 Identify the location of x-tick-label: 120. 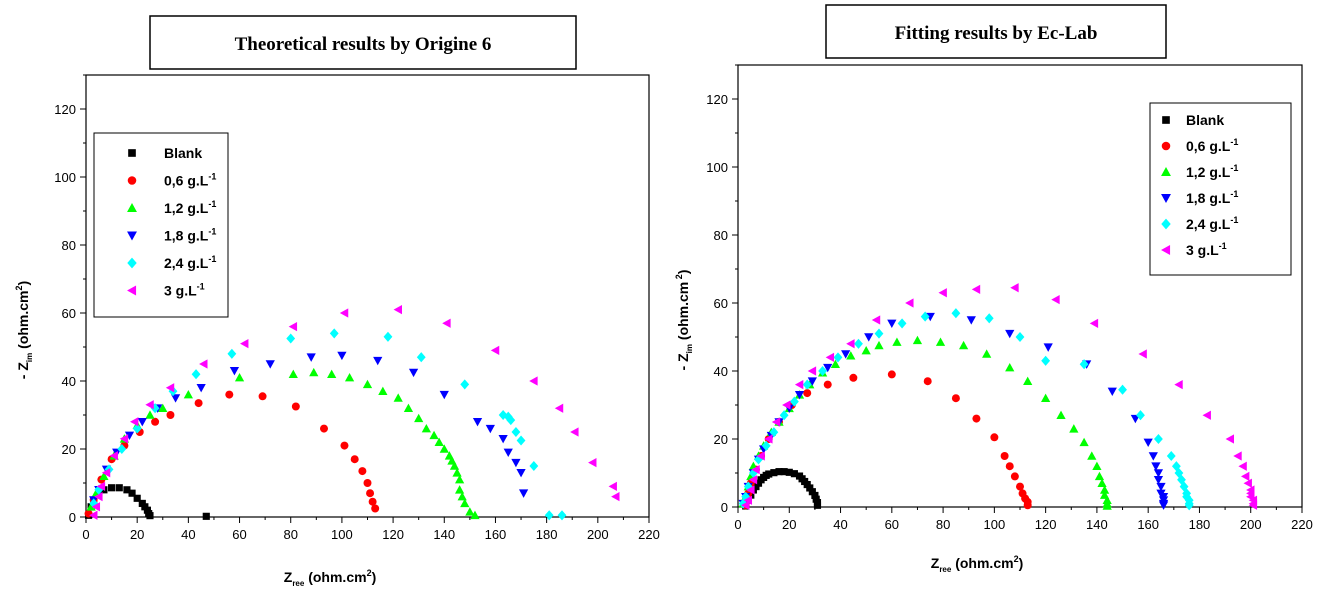
(393, 534).